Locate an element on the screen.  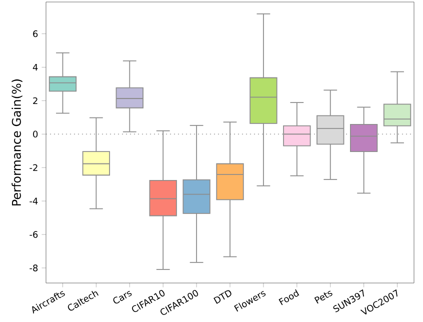
x-tick-label: DTD is located at coordinates (223, 297).